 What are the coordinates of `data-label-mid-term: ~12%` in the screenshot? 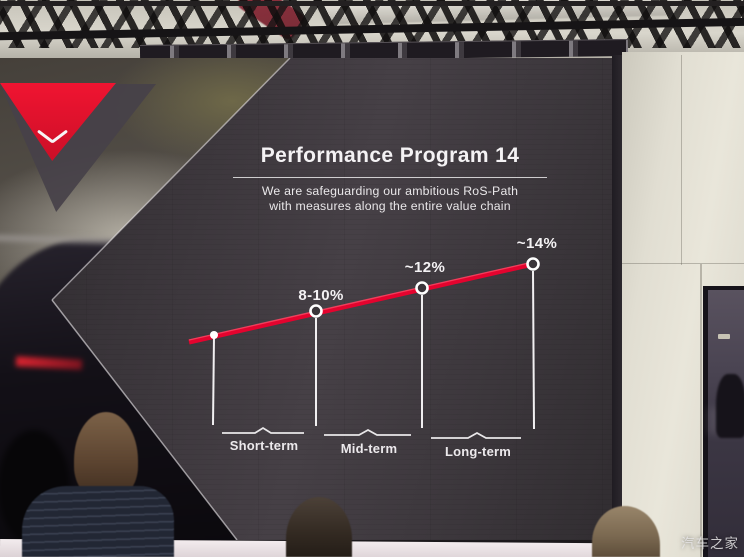 It's located at (425, 267).